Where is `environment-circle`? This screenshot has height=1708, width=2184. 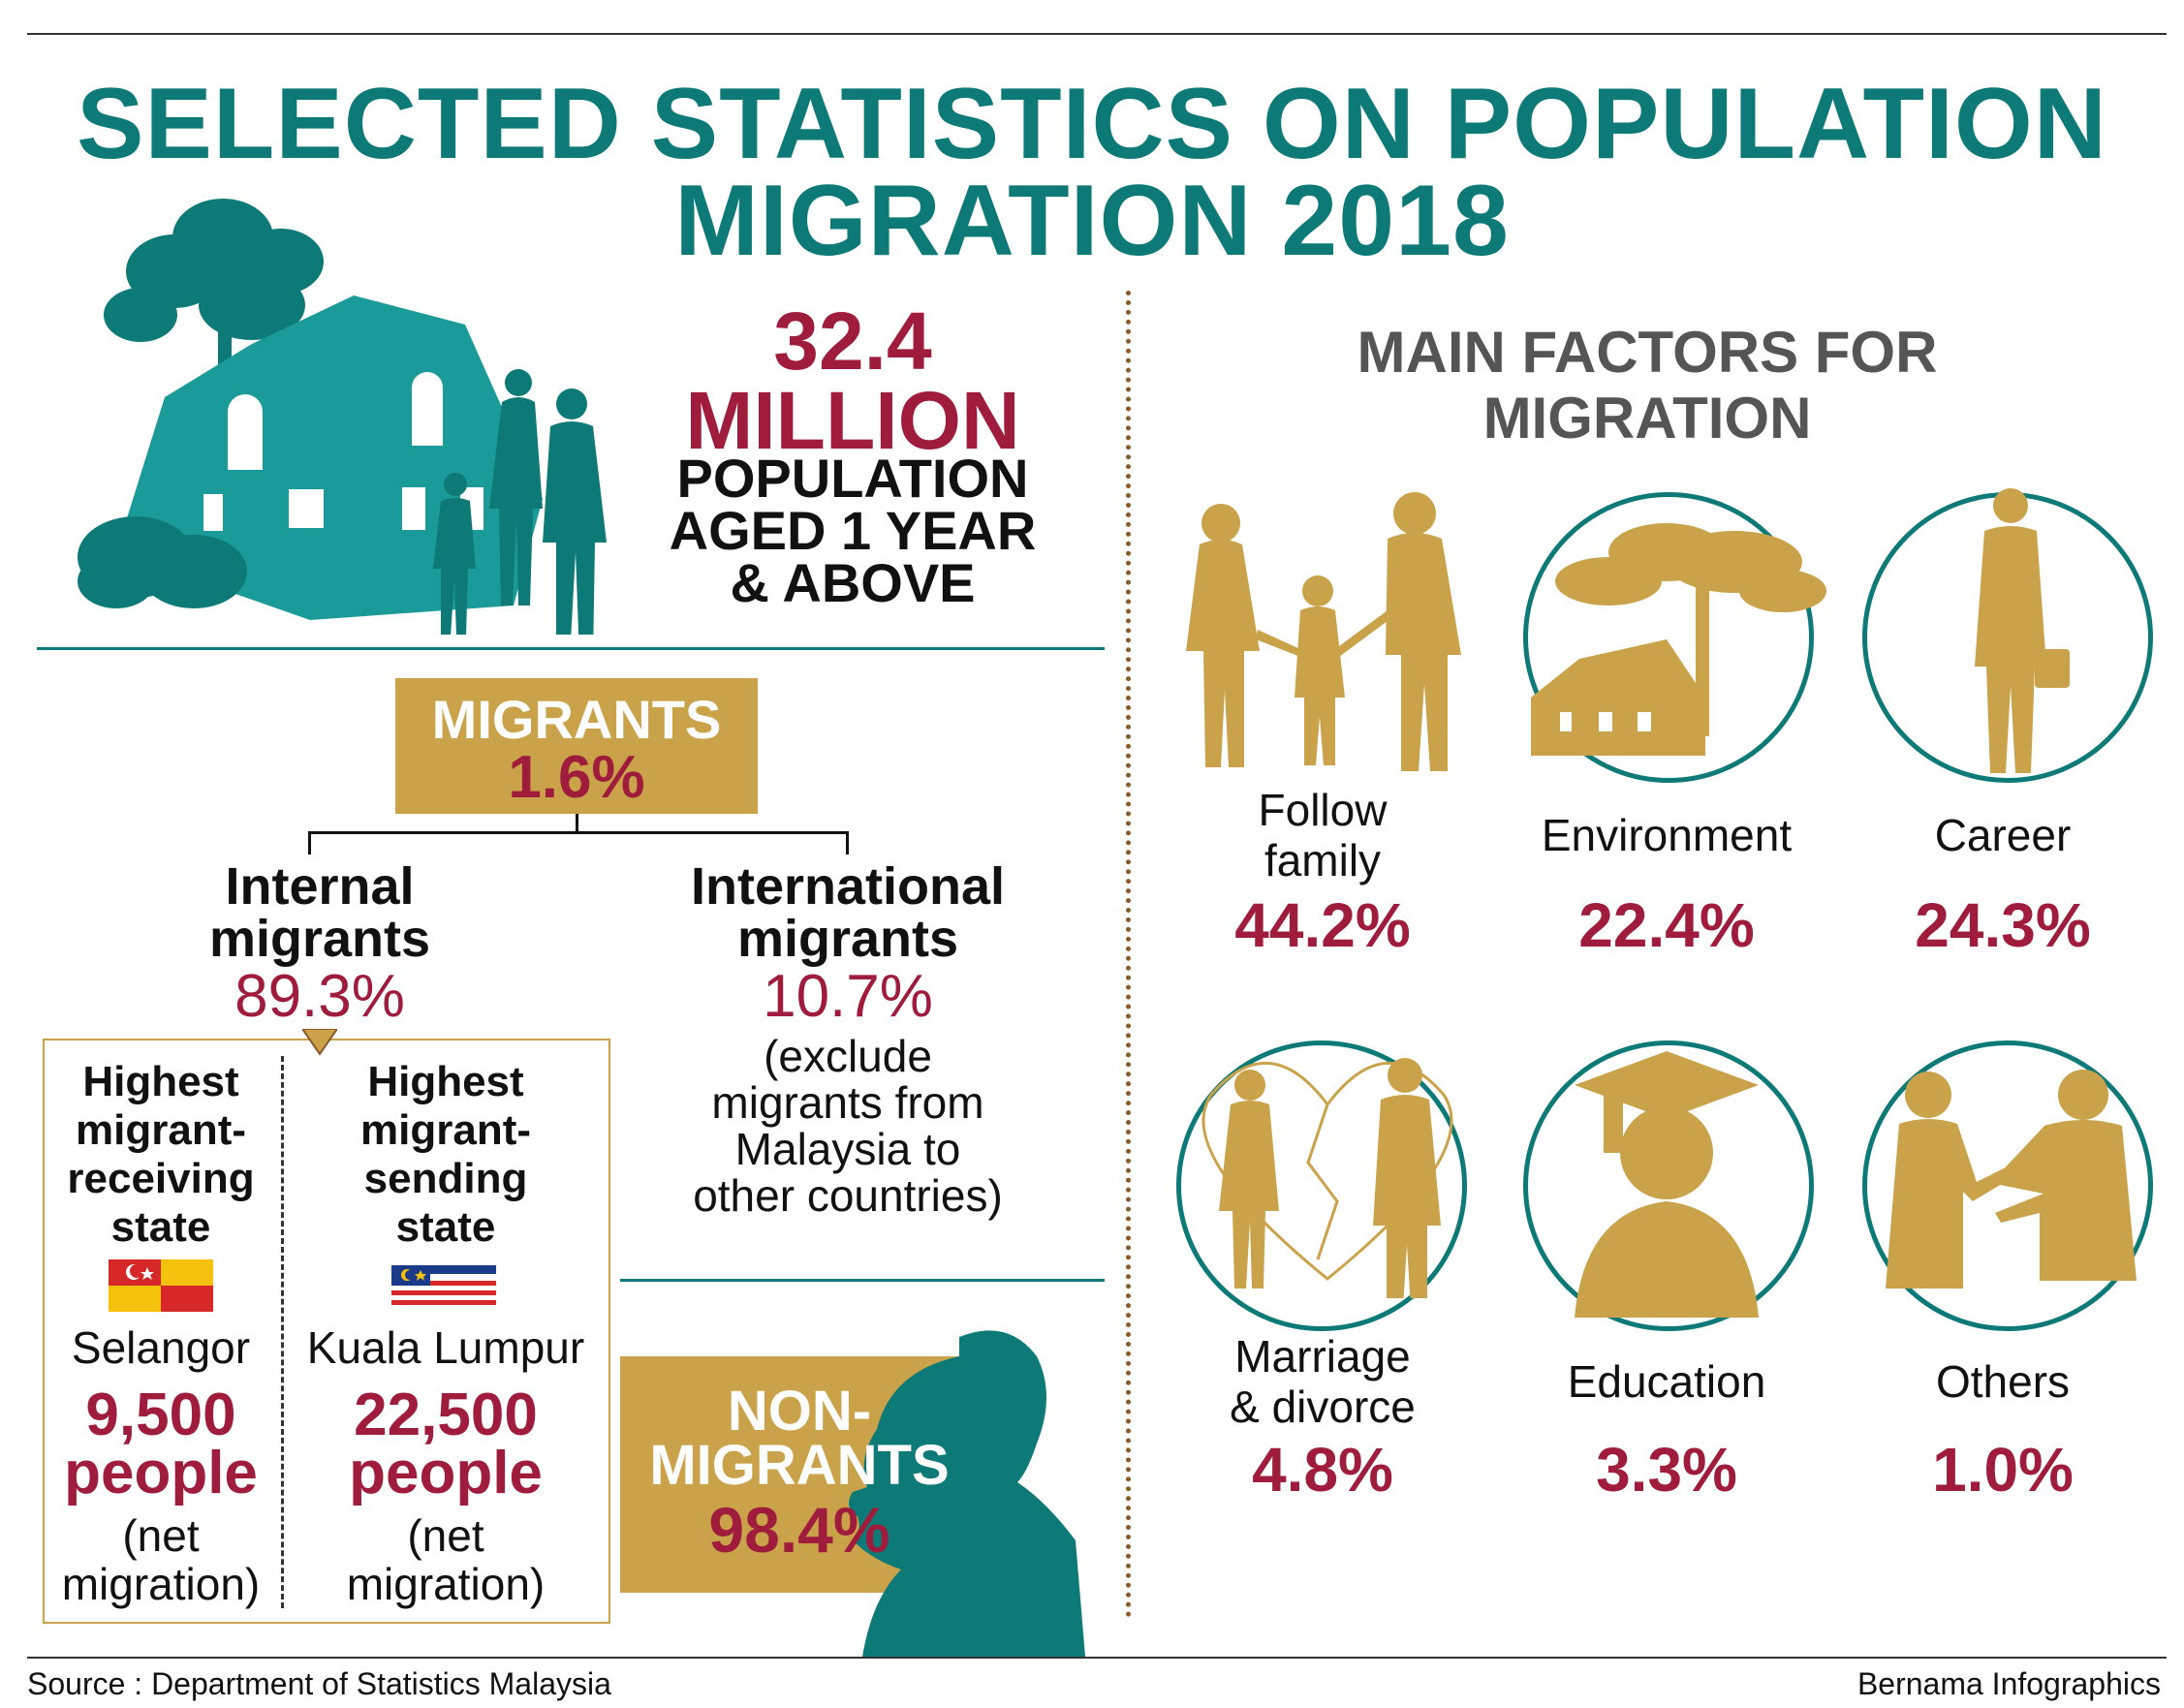 environment-circle is located at coordinates (1669, 637).